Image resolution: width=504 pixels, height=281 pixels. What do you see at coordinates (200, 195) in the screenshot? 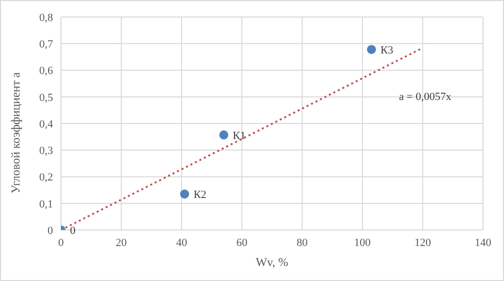
I see `data-label: К2` at bounding box center [200, 195].